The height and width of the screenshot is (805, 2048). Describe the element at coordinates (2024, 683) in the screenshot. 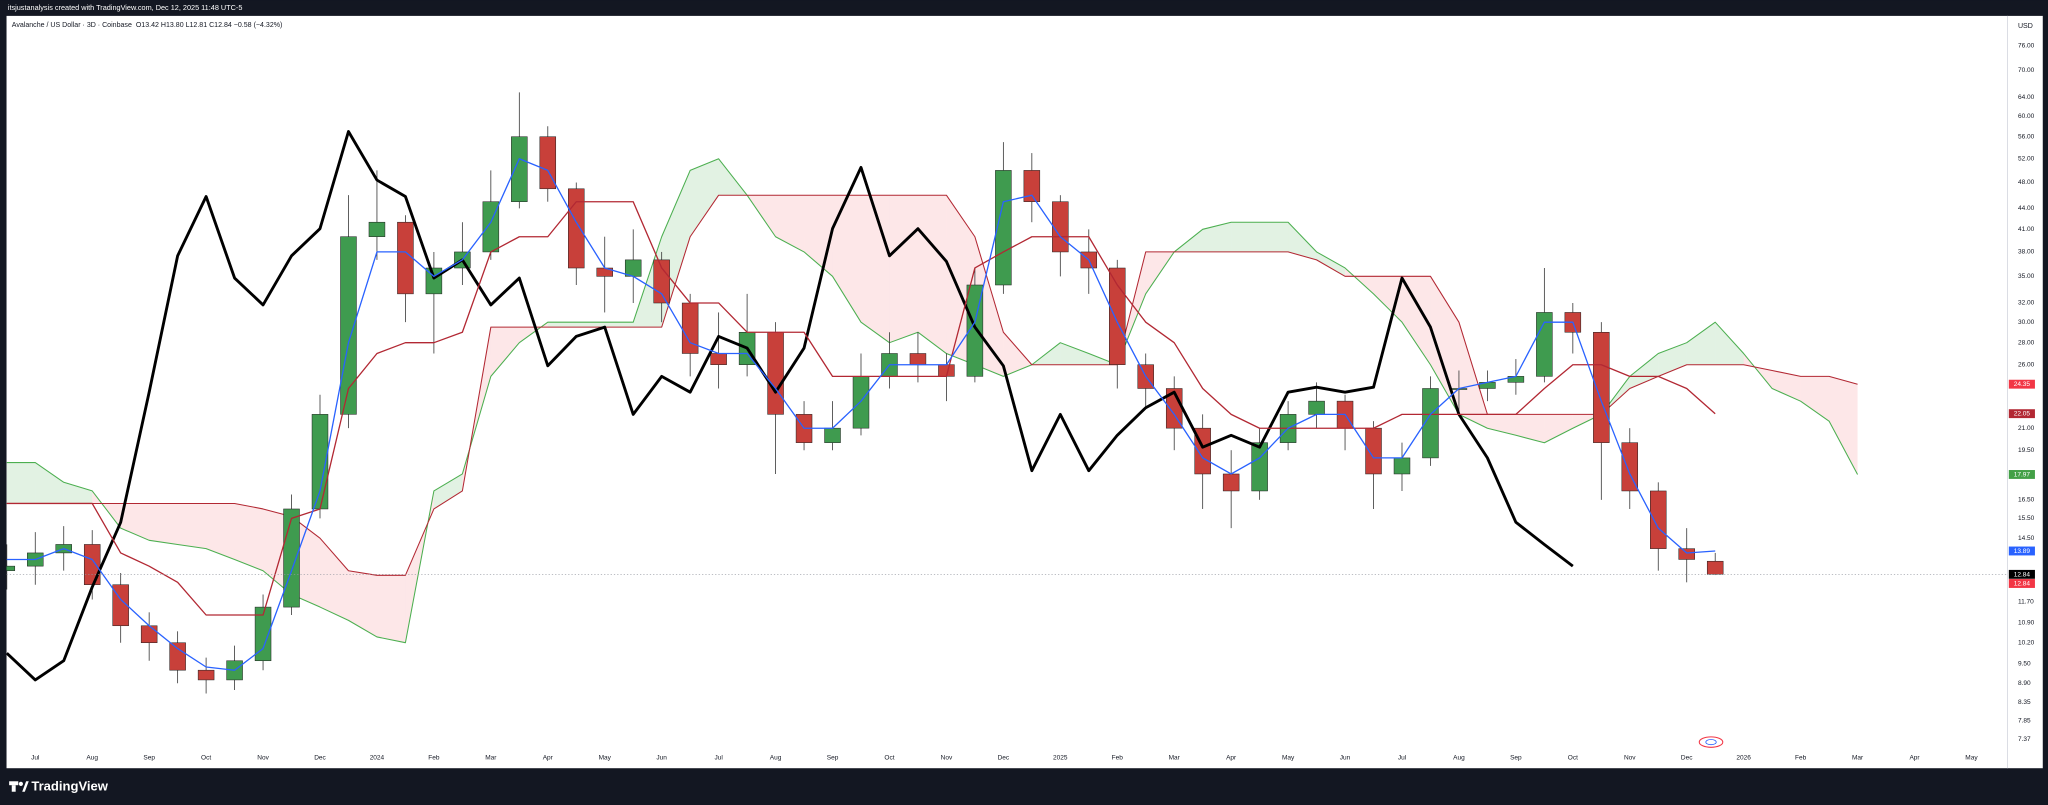

I see `y-tick-label: 8.90` at that location.